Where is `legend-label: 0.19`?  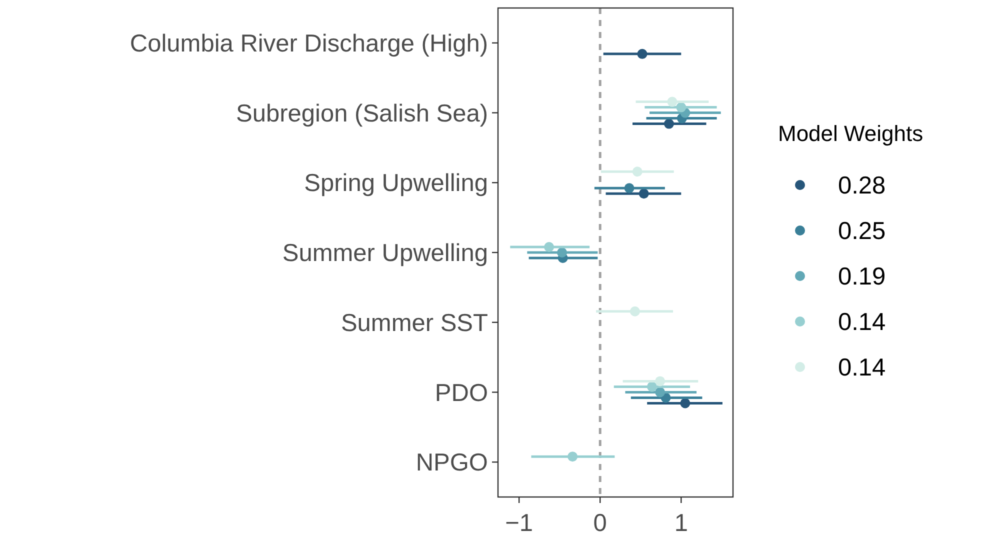
legend-label: 0.19 is located at coordinates (862, 277).